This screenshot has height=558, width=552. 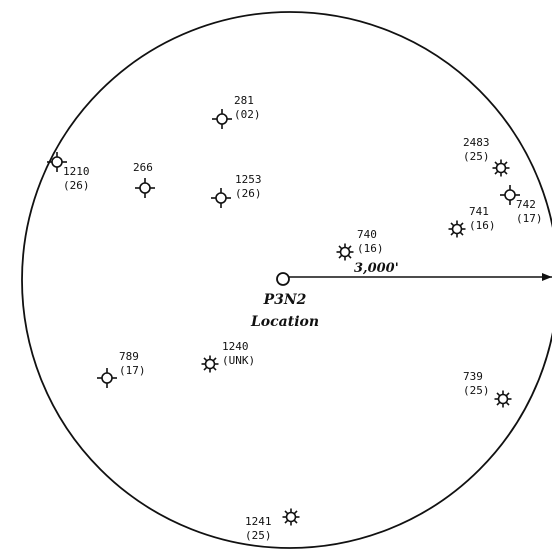 I want to click on p3n2-location: P3N2 Location, so click(x=284, y=301).